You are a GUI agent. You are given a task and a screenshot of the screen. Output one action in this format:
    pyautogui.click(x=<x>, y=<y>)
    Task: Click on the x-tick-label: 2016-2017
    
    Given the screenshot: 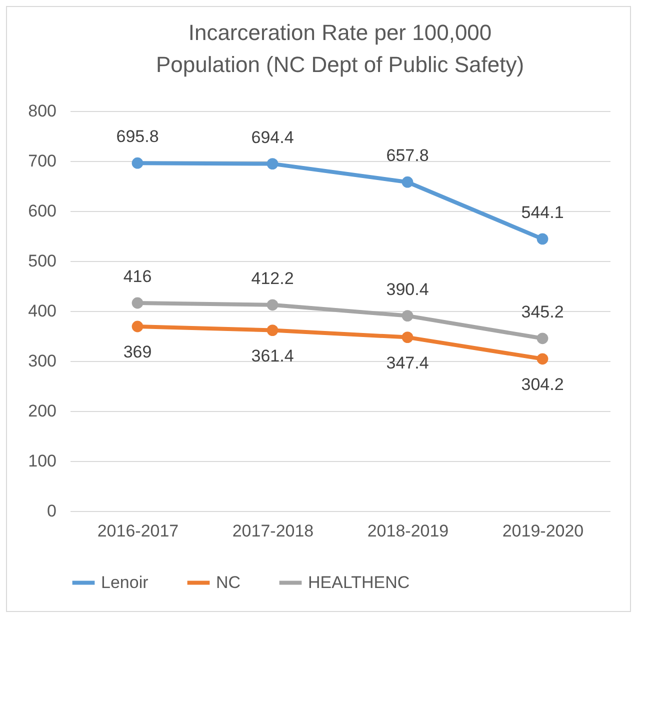 What is the action you would take?
    pyautogui.click(x=138, y=531)
    